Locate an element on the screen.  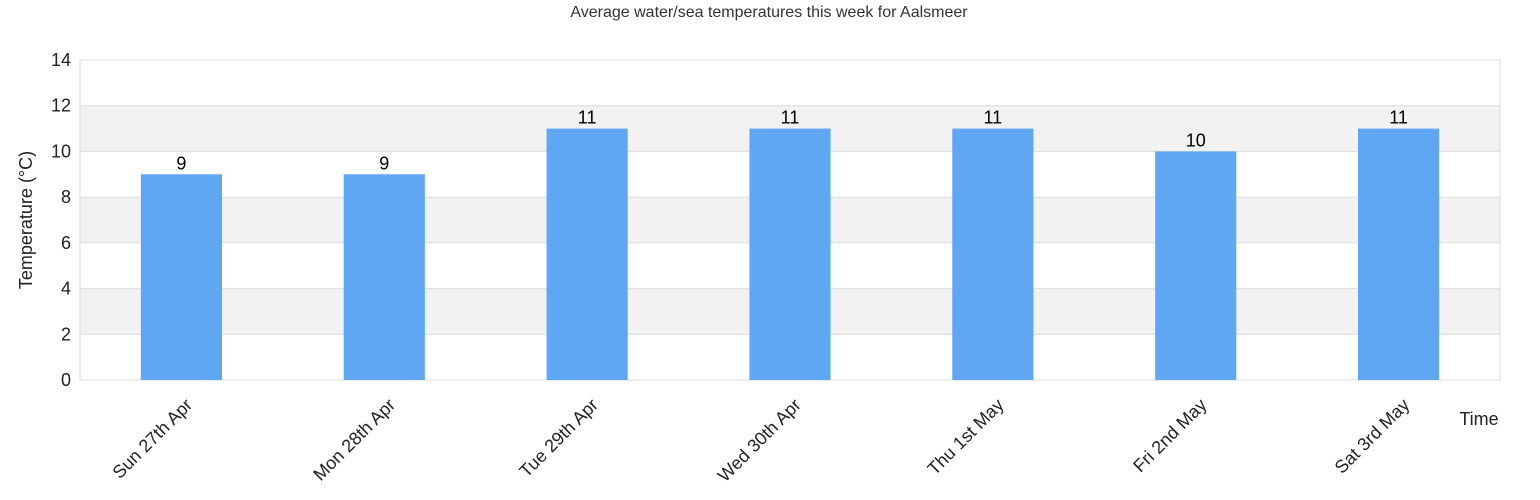
y-tick-label: 0 is located at coordinates (66, 380).